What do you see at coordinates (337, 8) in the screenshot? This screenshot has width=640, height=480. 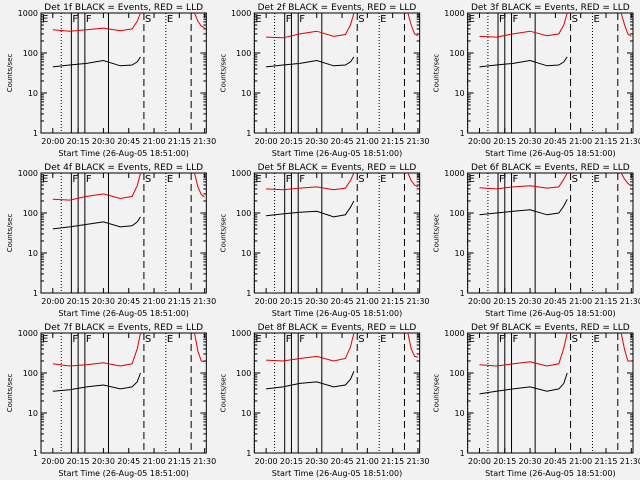 I see `chart-title: Det 2f BLACK = Events, RED = LLD` at bounding box center [337, 8].